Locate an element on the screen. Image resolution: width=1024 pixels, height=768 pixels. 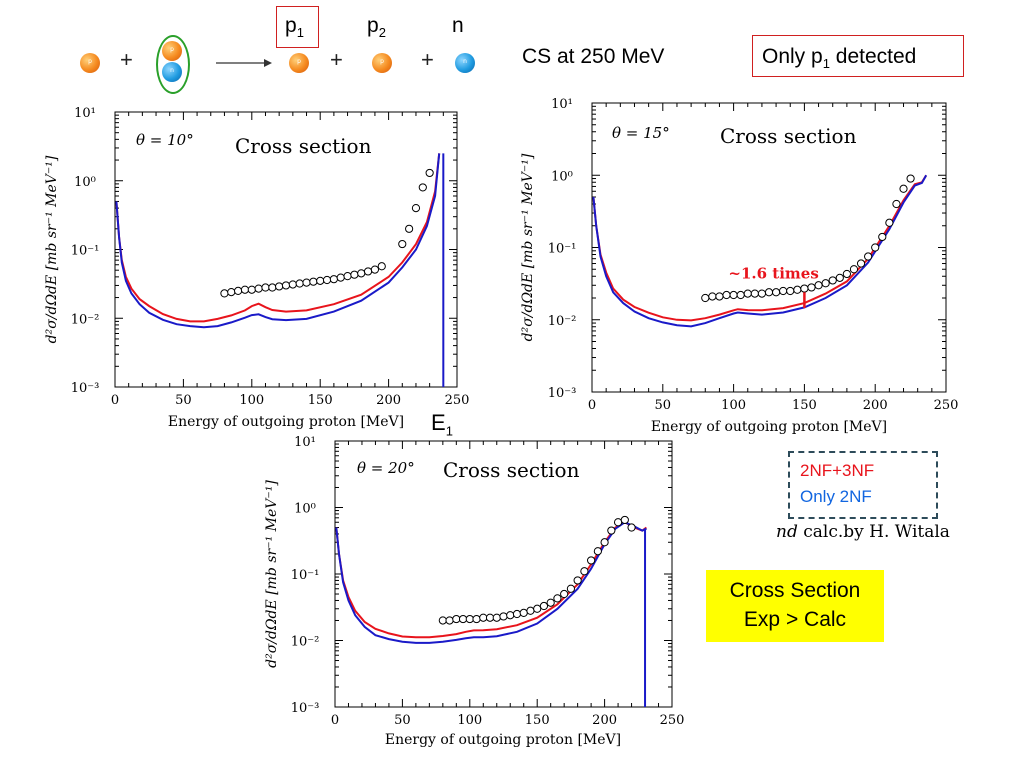
e1-label: E1 is located at coordinates (442, 424).